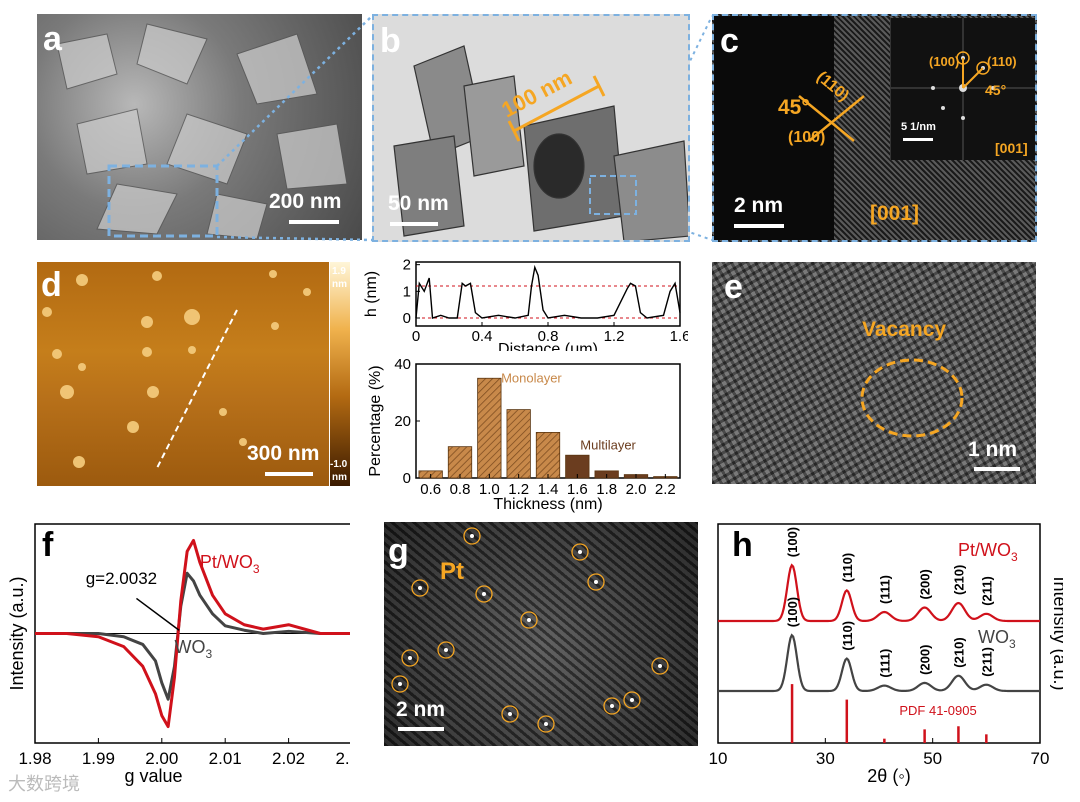  Describe the element at coordinates (52, 39) in the screenshot. I see `panel-label: a` at that location.